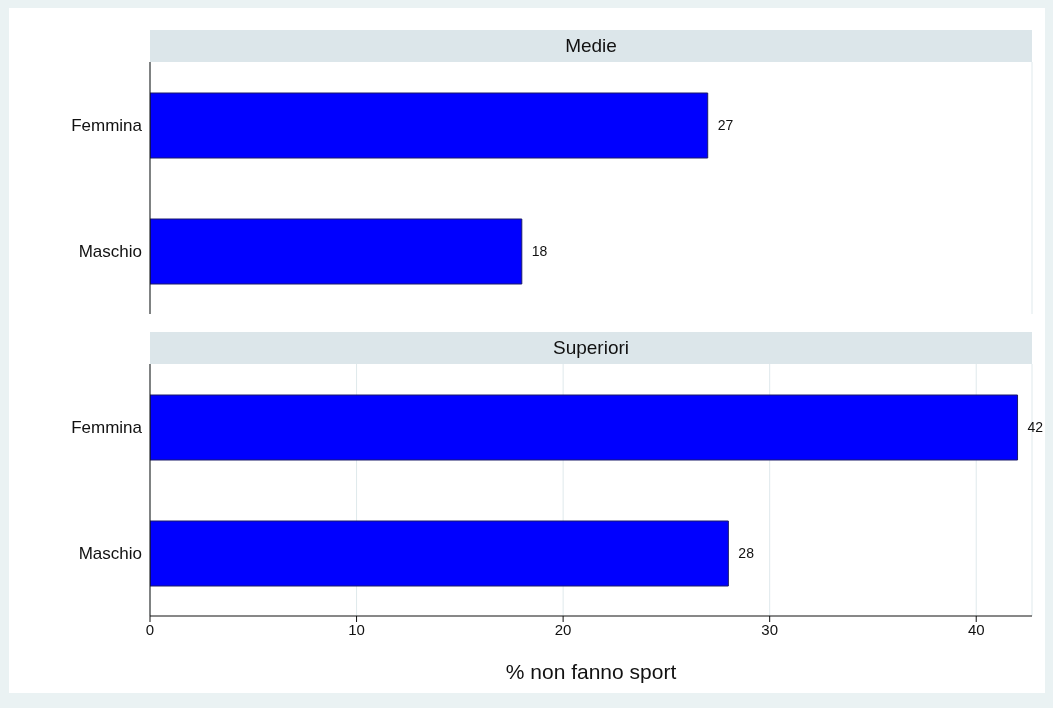  What do you see at coordinates (770, 629) in the screenshot?
I see `x-tick-label: 30` at bounding box center [770, 629].